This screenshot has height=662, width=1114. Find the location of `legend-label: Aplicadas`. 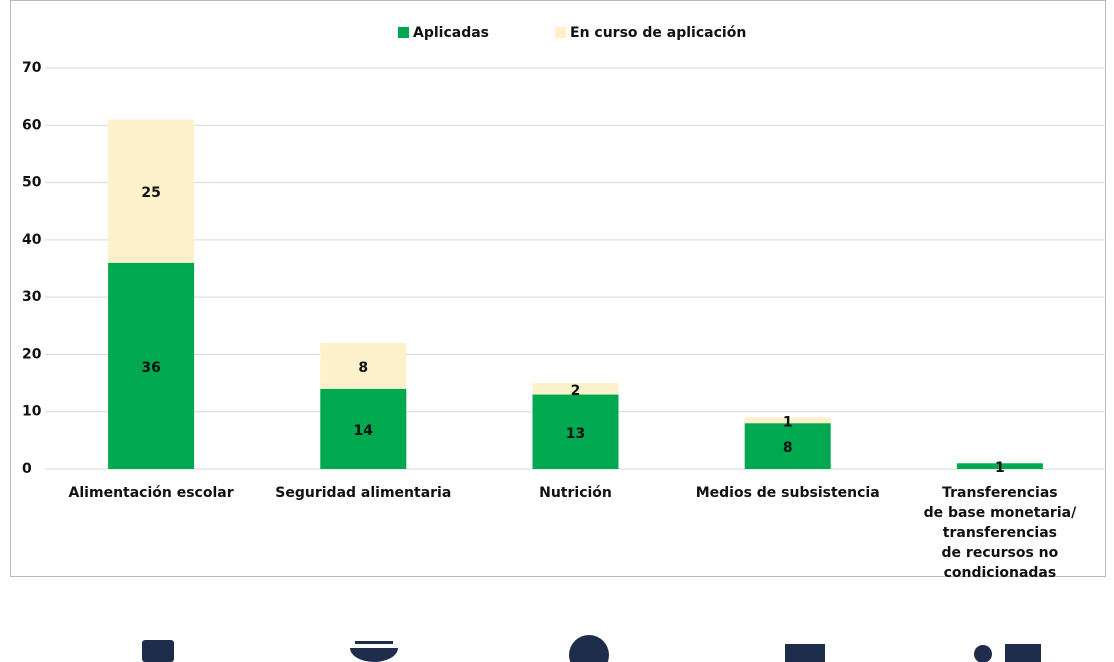

legend-label: Aplicadas is located at coordinates (451, 33).